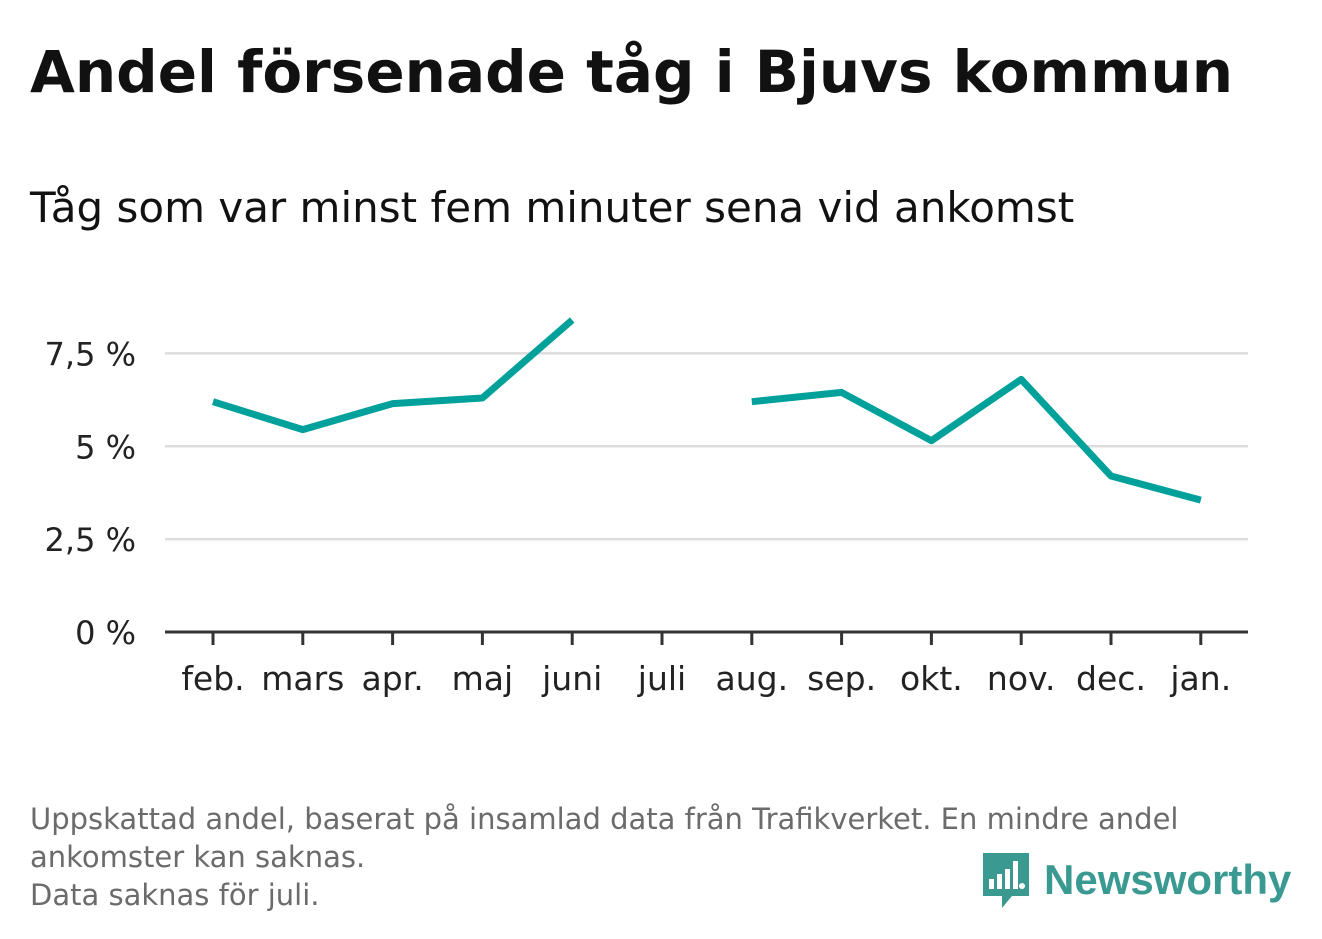 This screenshot has width=1322, height=939. I want to click on x-tick-label: dec., so click(1111, 678).